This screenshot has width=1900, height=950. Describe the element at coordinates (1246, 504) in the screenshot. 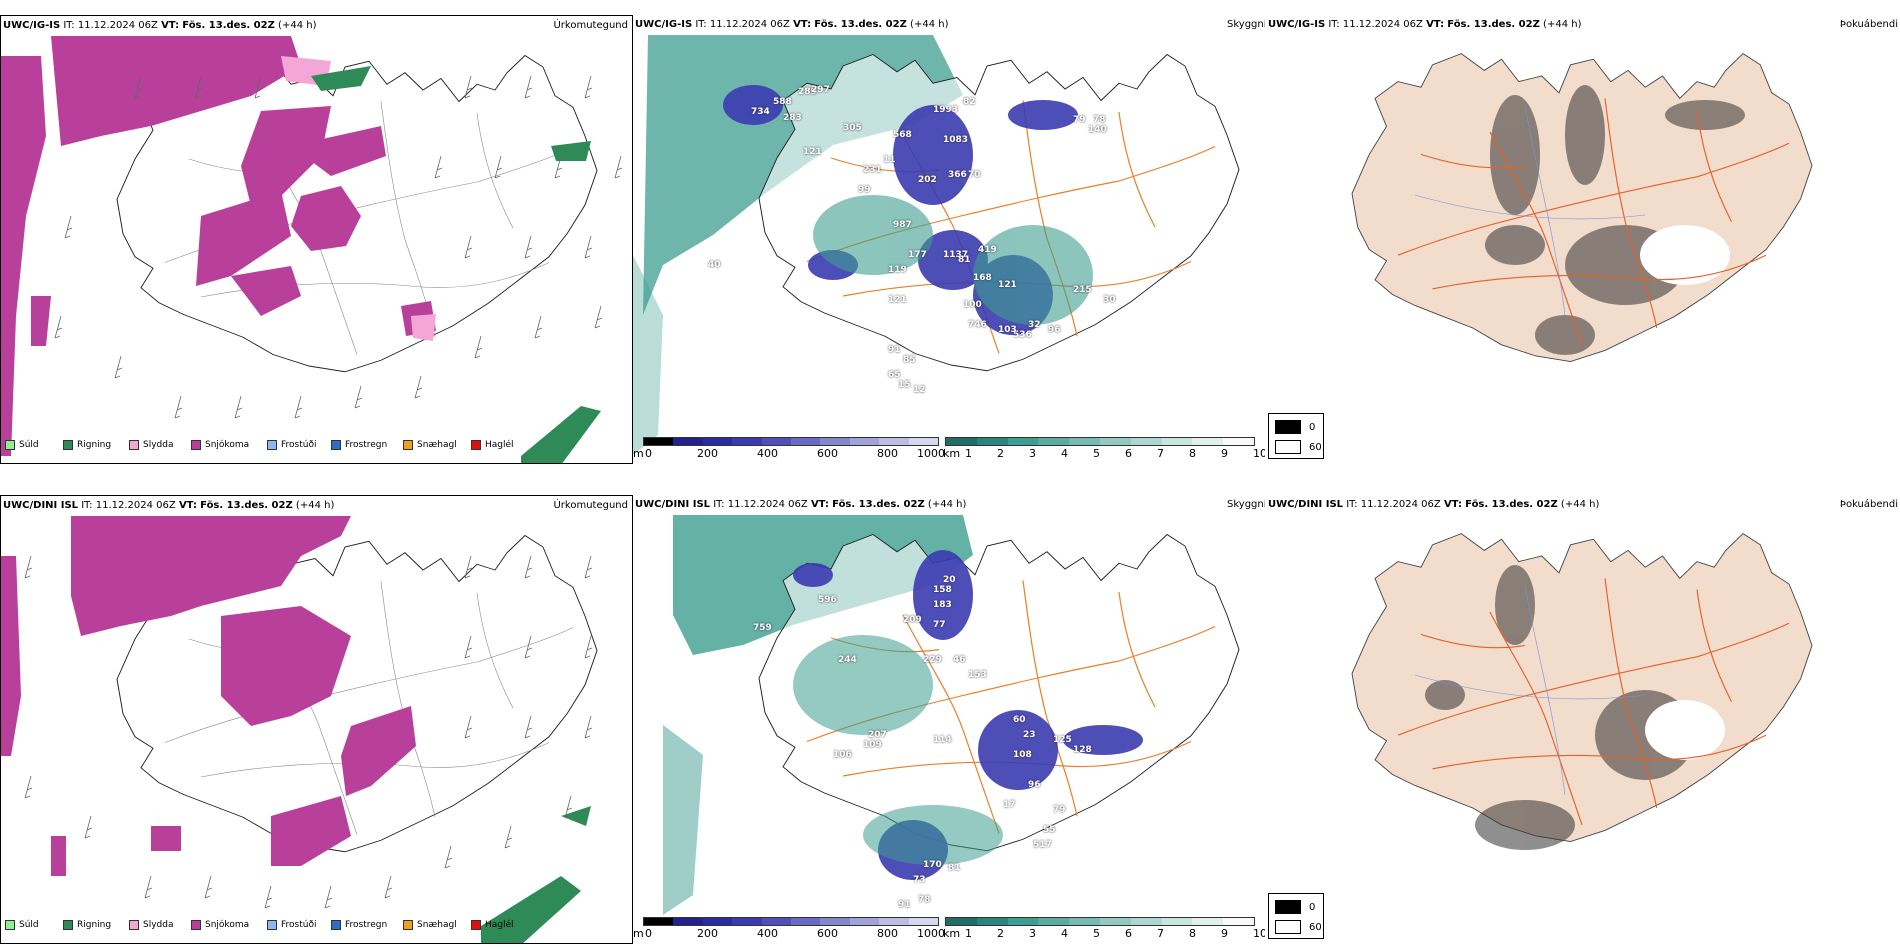

I see `visibility-title-2: Skyggni` at that location.